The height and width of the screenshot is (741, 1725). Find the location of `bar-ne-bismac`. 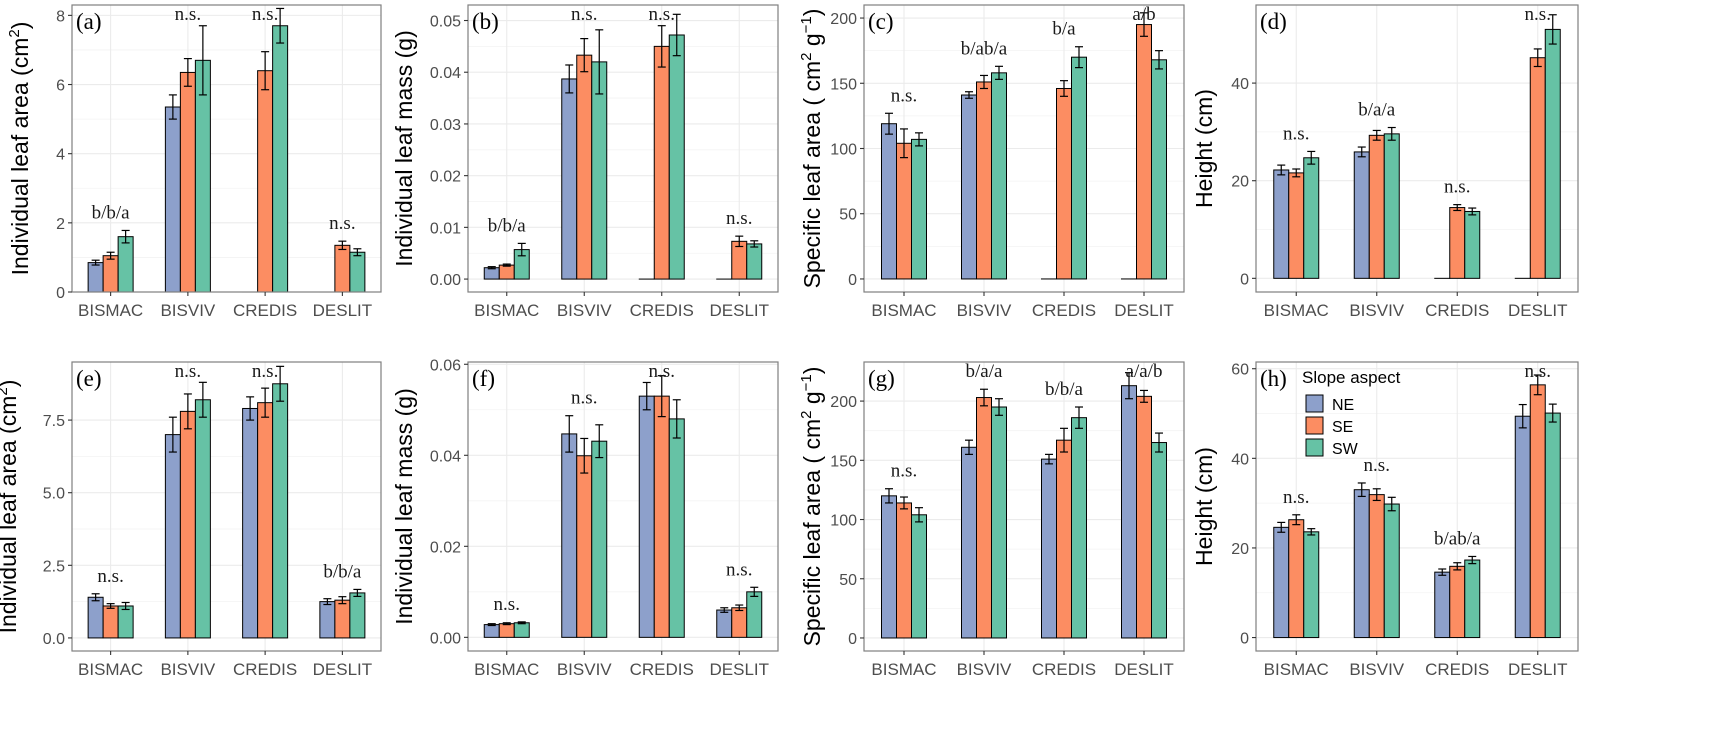

bar-ne-bismac is located at coordinates (889, 567).